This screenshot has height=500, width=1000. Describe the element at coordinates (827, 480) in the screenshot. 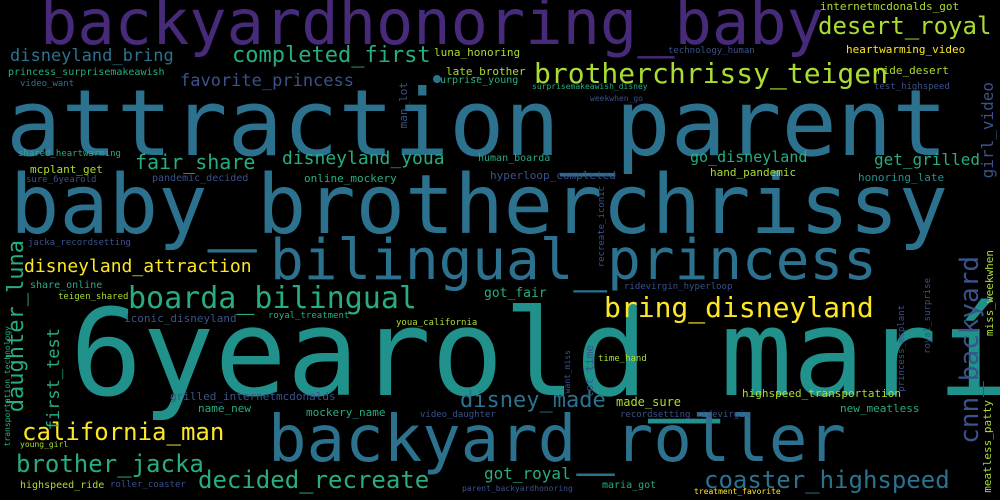

I see `word-coaster-highspeed: coaster_highspeed` at that location.